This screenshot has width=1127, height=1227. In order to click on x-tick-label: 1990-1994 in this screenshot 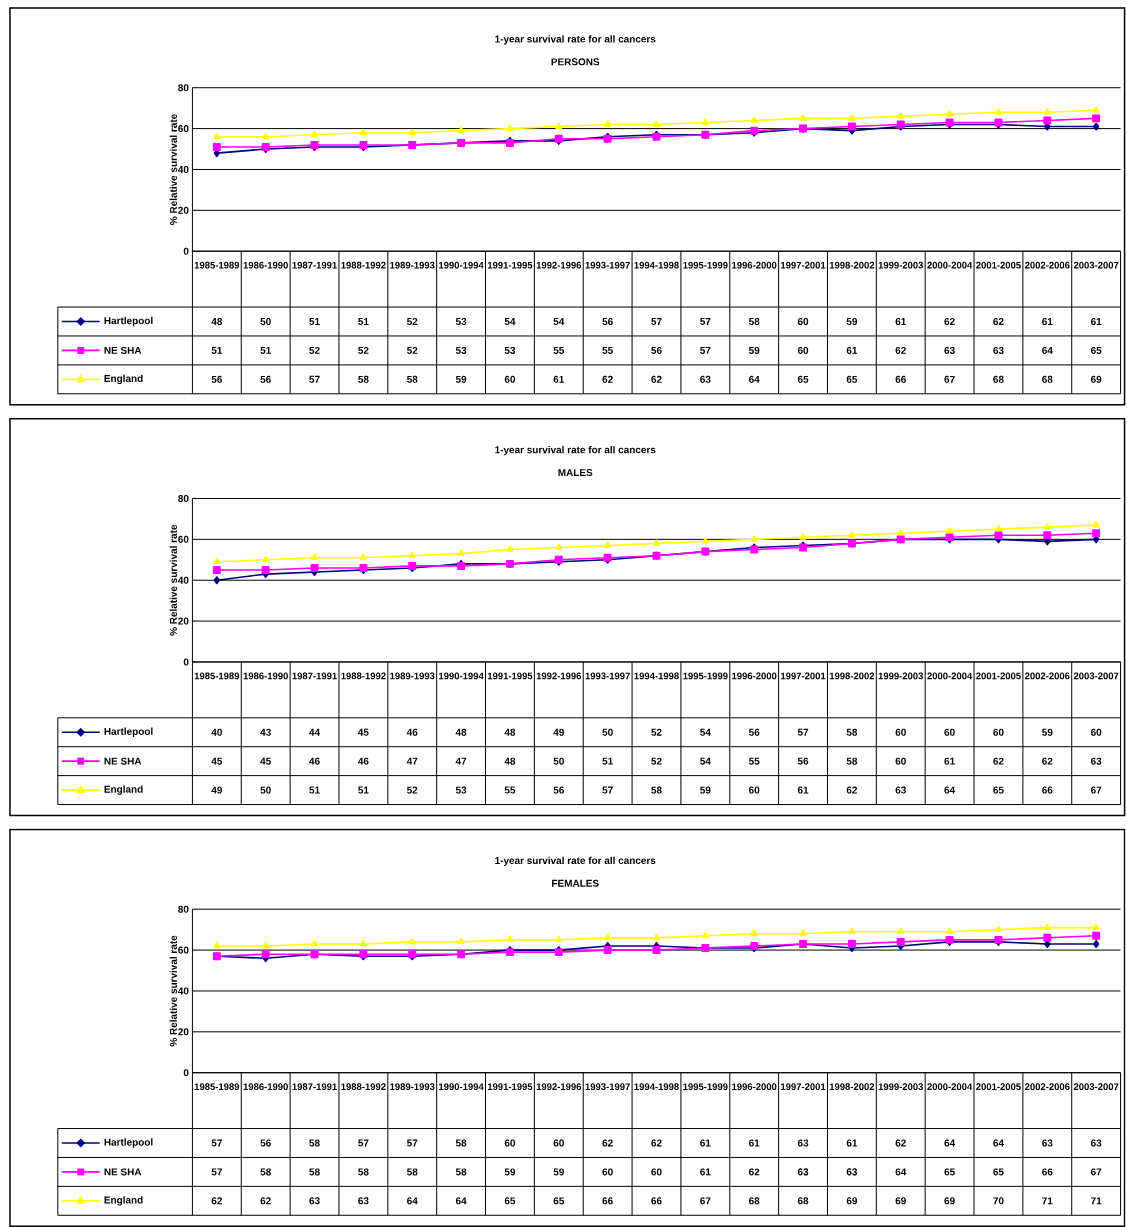, I will do `click(461, 676)`.